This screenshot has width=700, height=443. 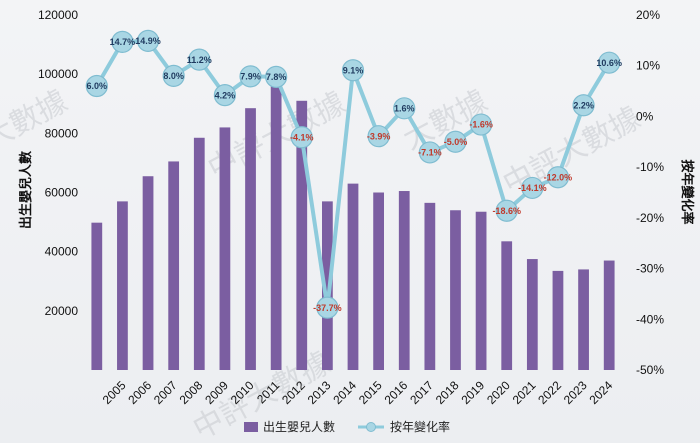 I want to click on rate-data-label: -14.1%, so click(x=532, y=188).